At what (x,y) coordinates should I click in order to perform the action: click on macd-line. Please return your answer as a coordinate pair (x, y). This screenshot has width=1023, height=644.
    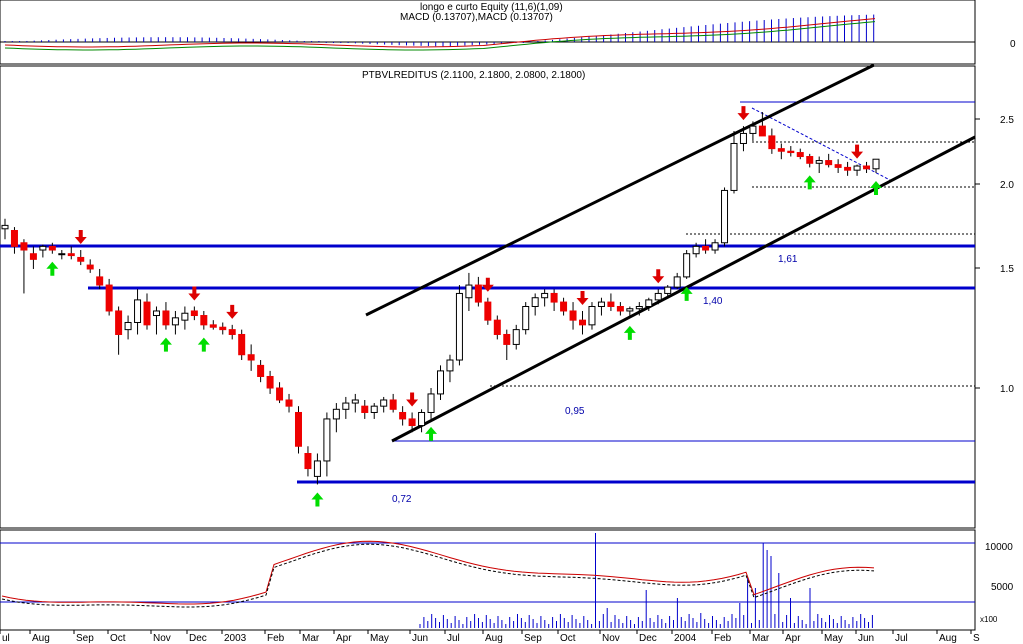
    Looking at the image, I should click on (440, 33).